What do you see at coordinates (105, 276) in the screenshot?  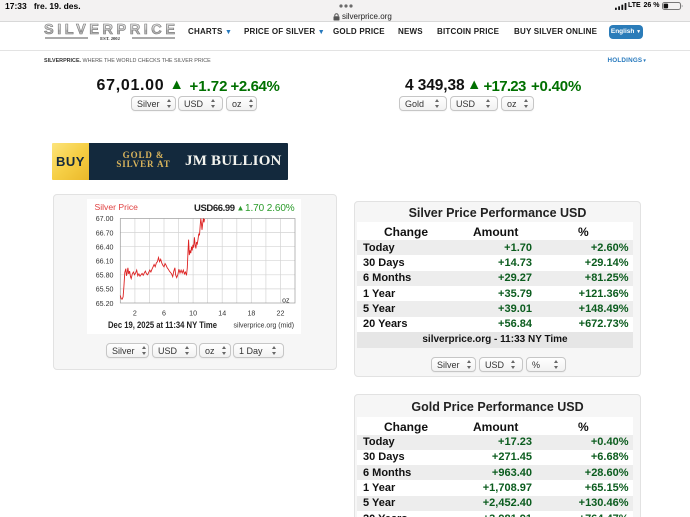 I see `svg-text: 65.80` at bounding box center [105, 276].